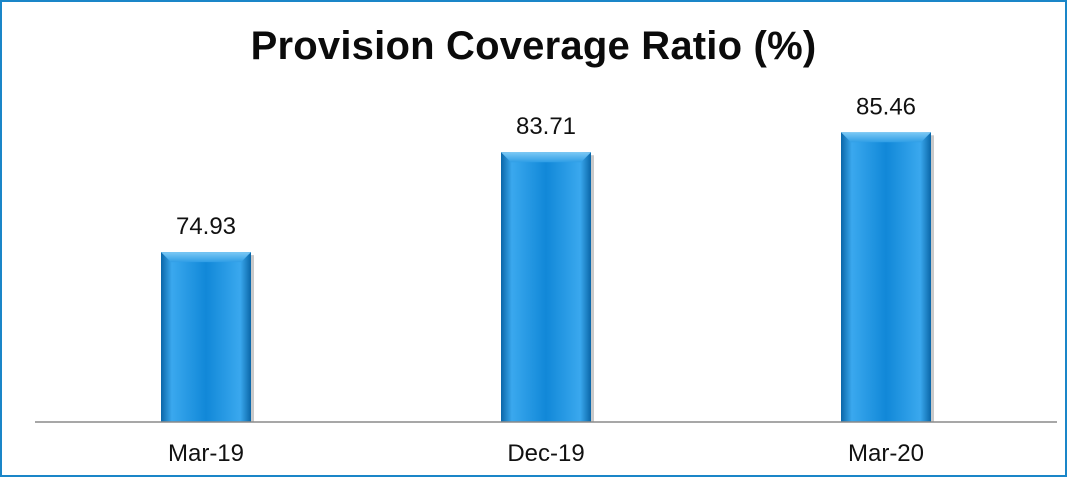 Image resolution: width=1067 pixels, height=477 pixels. Describe the element at coordinates (206, 226) in the screenshot. I see `value-label: 74.93` at that location.